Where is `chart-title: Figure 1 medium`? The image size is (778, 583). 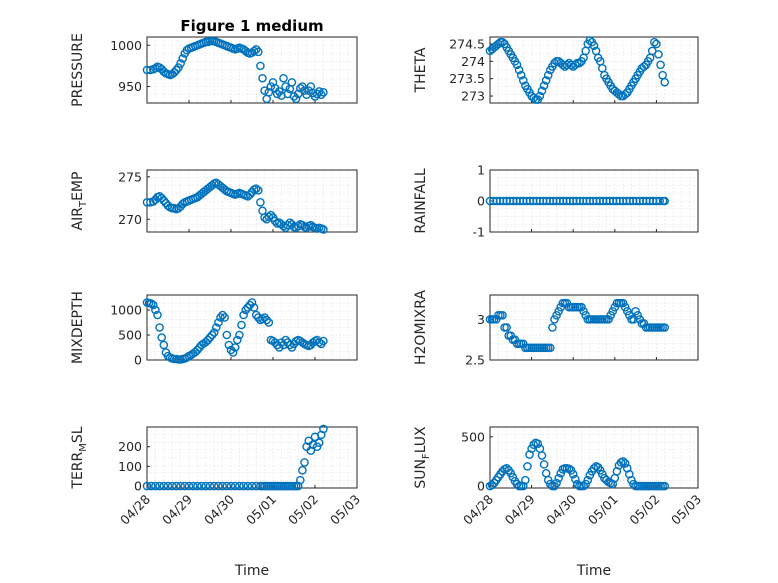 chart-title: Figure 1 medium is located at coordinates (251, 26).